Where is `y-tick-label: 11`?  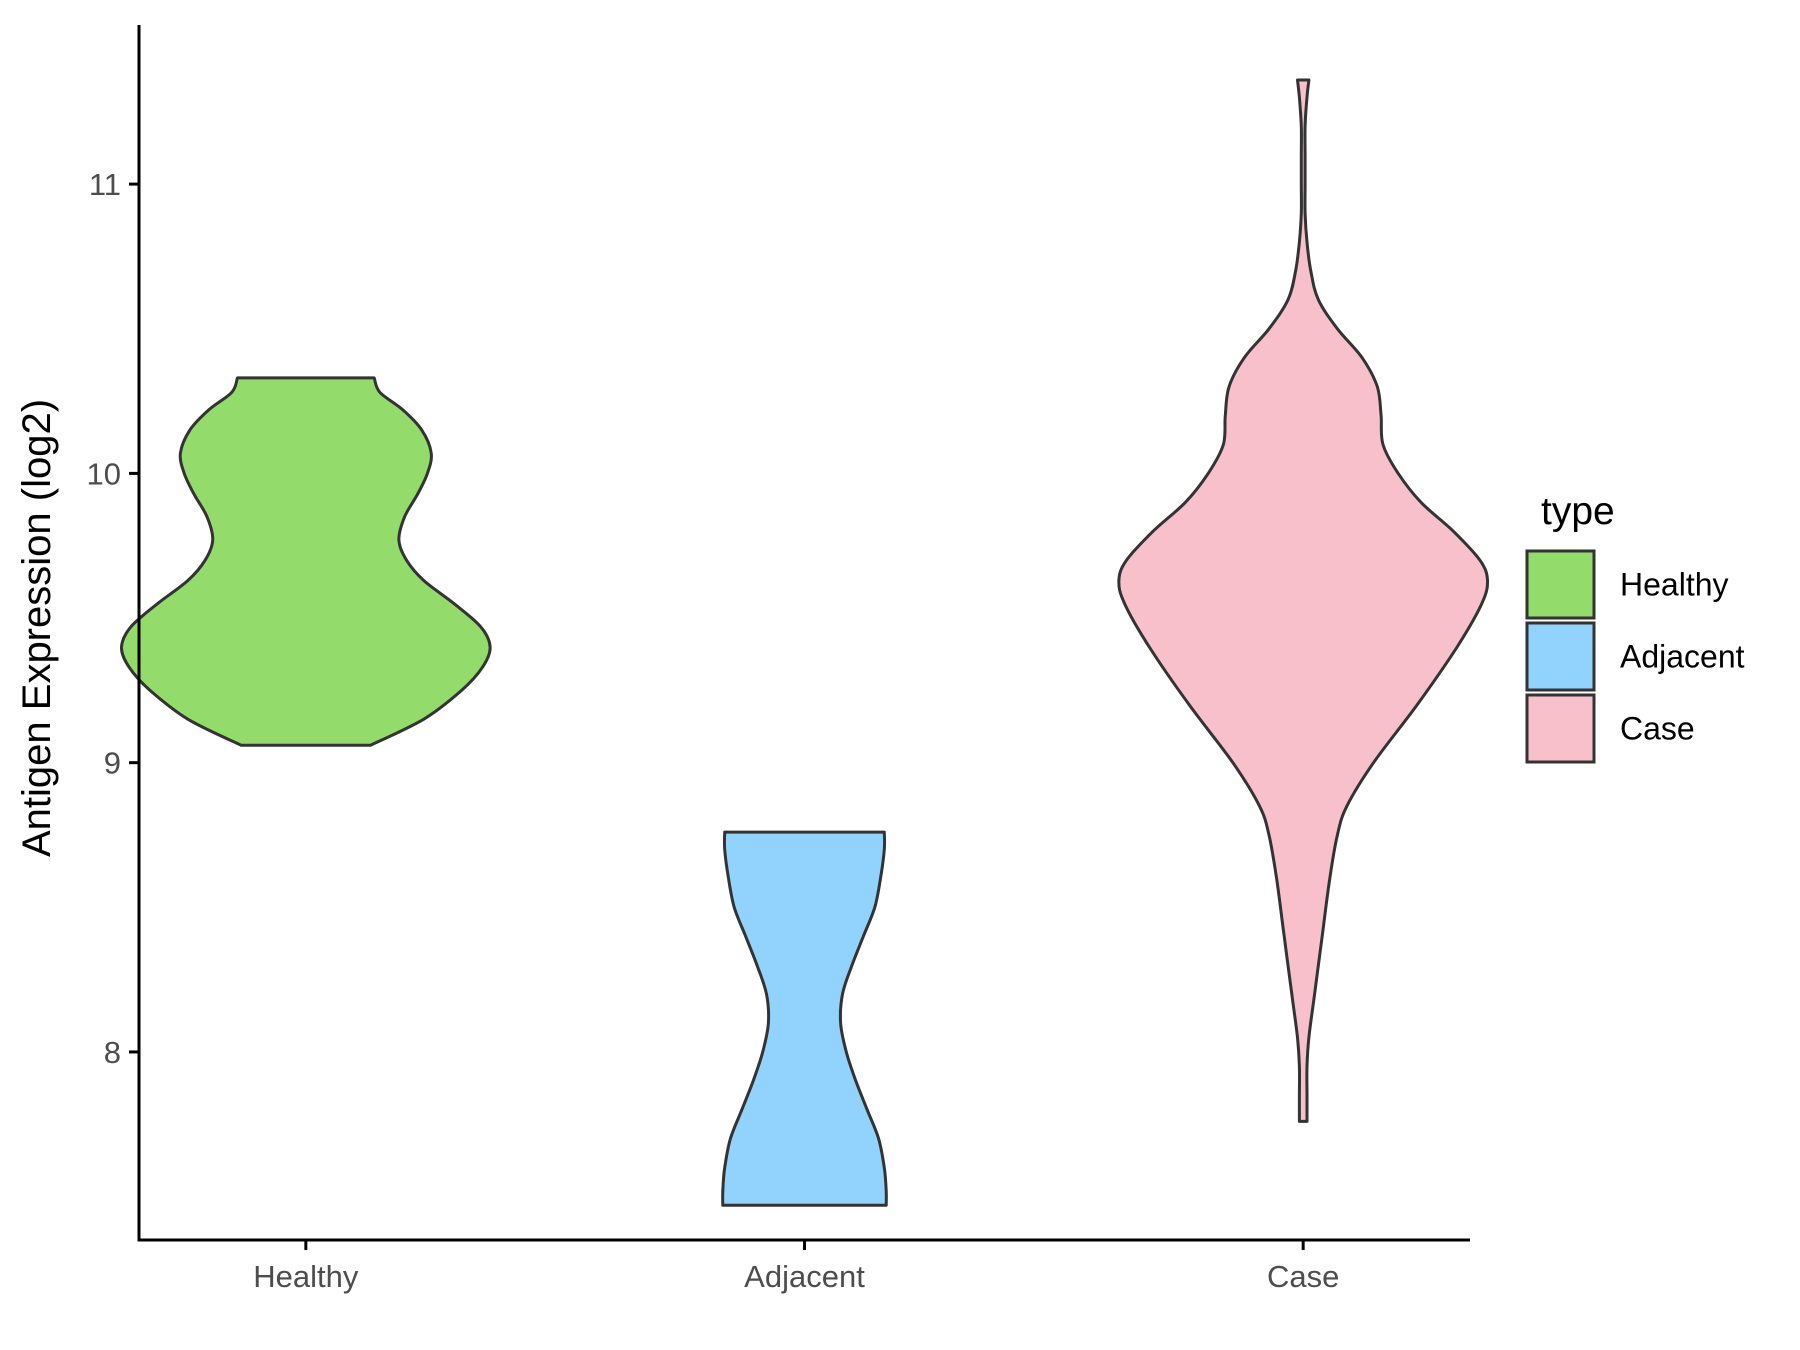 y-tick-label: 11 is located at coordinates (105, 184).